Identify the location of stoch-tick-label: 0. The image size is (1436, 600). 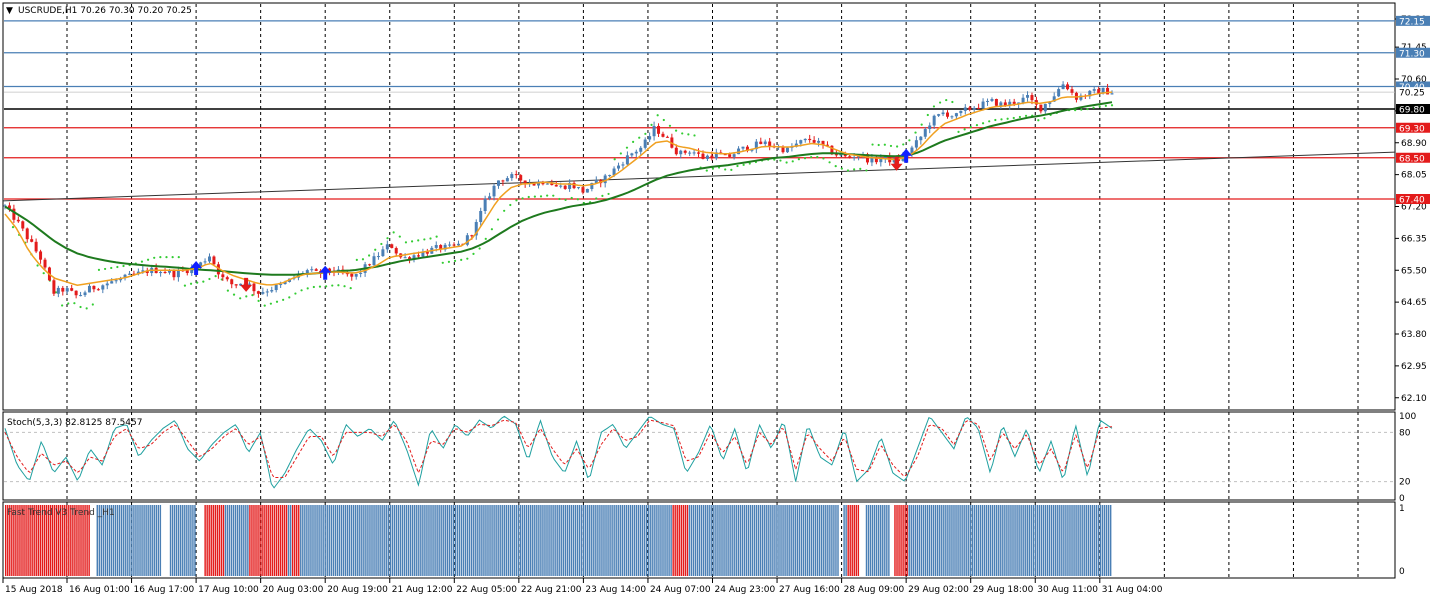
(1402, 499).